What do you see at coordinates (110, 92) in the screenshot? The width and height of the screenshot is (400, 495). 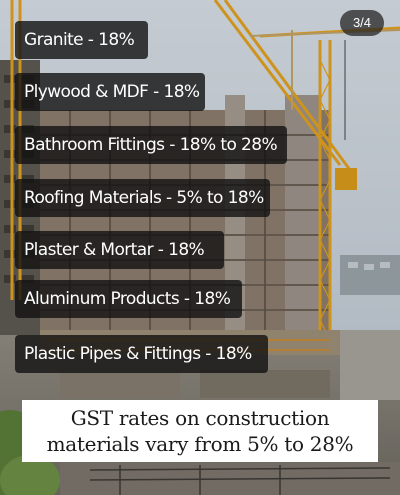 I see `rate-label-plywood-mdf: Plywood & MDF - 18%` at bounding box center [110, 92].